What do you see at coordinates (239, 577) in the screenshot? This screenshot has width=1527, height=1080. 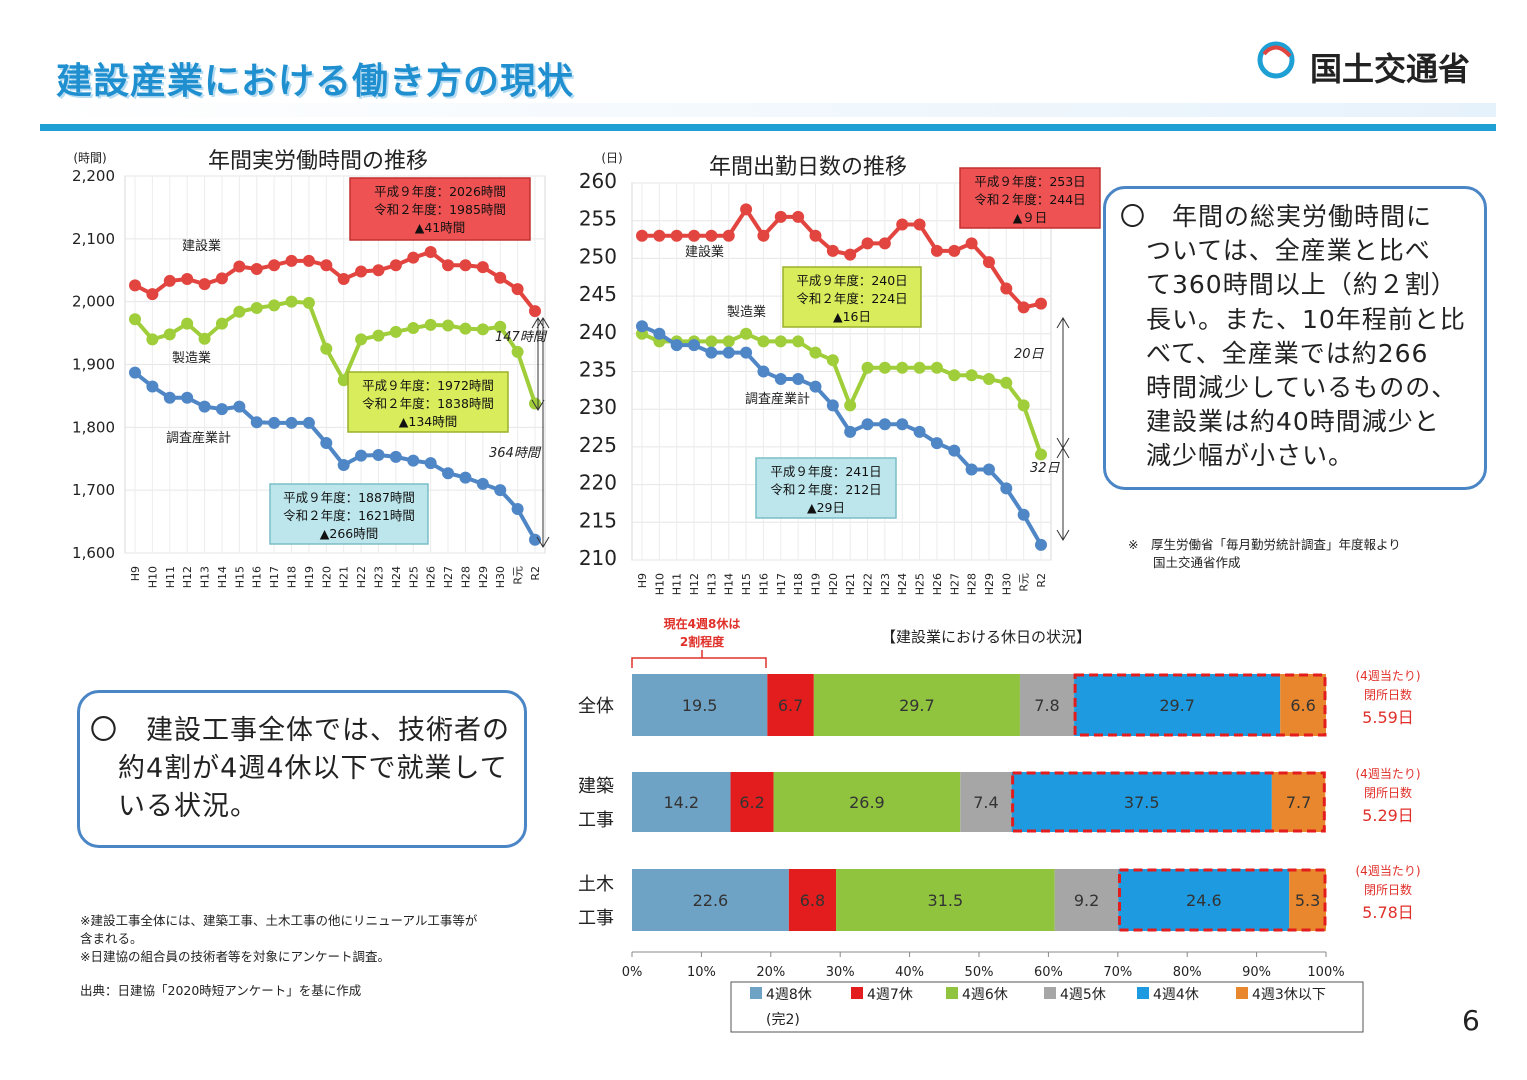 I see `x-tick-label: H15` at bounding box center [239, 577].